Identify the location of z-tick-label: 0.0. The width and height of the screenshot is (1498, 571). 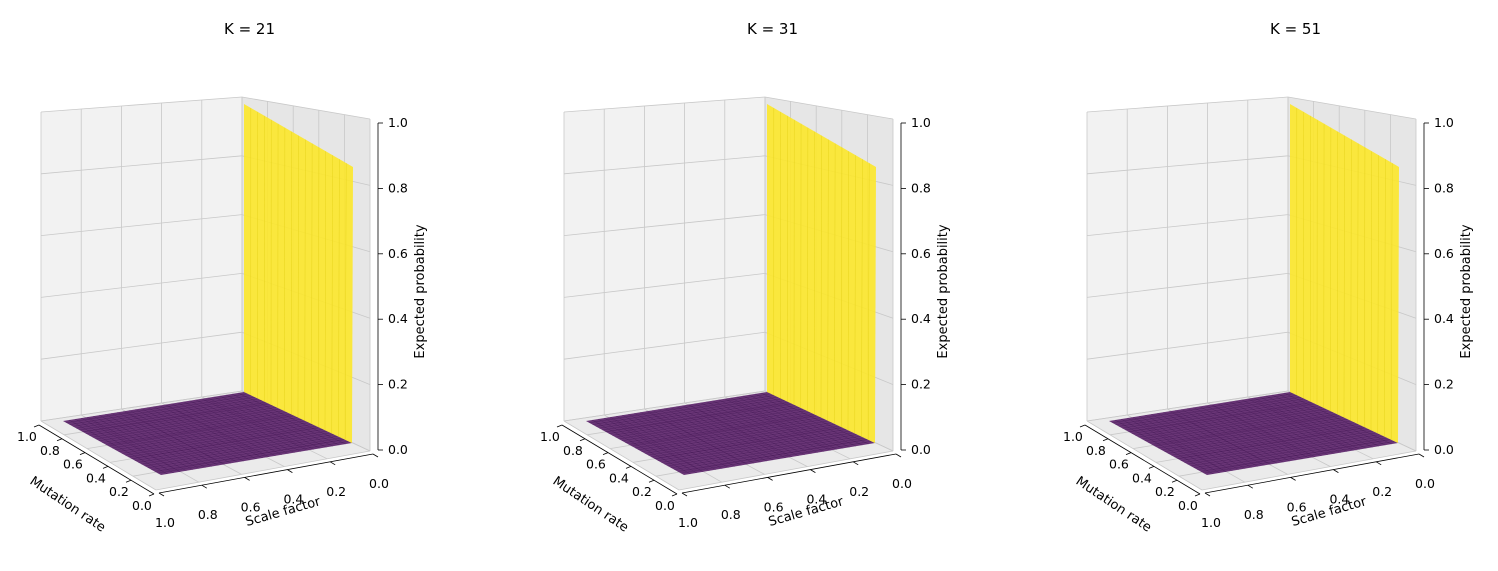
(398, 449).